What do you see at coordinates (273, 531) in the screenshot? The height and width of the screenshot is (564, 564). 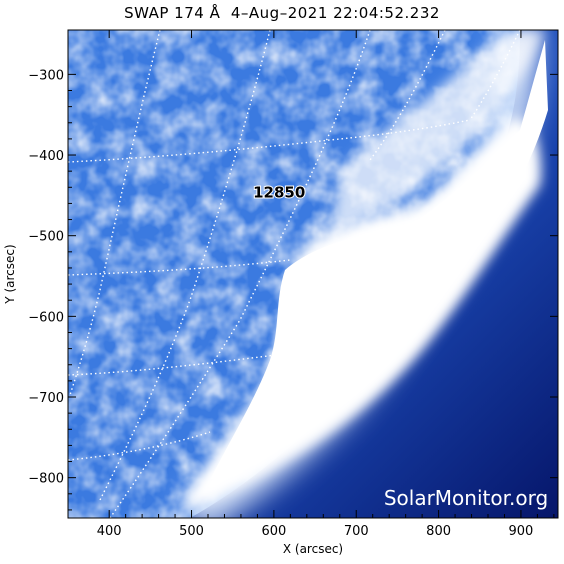 I see `x-tick-label: 600` at bounding box center [273, 531].